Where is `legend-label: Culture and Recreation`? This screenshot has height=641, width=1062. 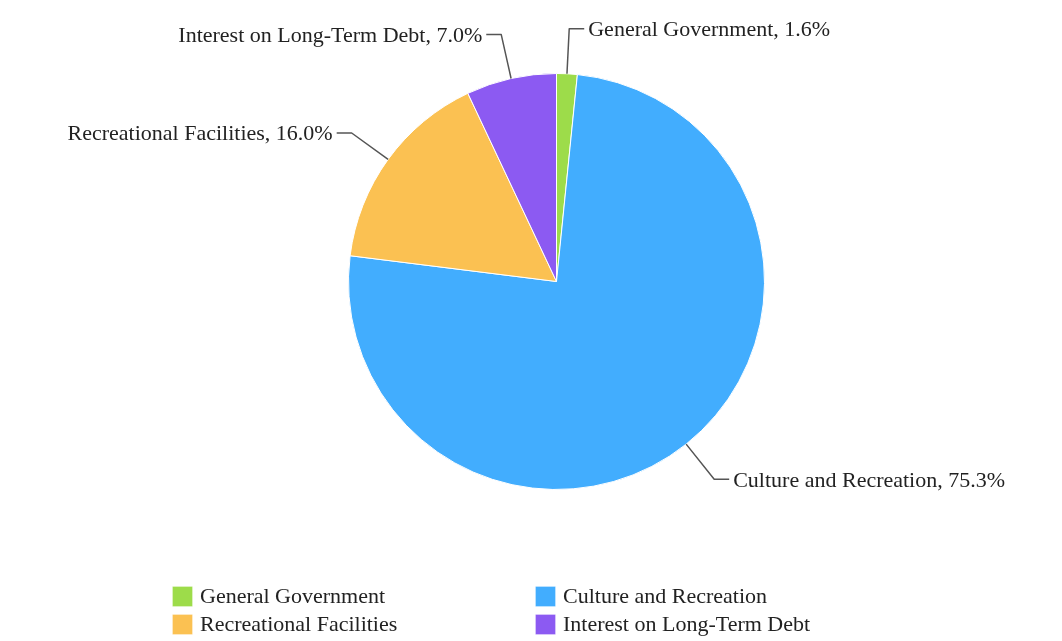
legend-label: Culture and Recreation is located at coordinates (666, 596).